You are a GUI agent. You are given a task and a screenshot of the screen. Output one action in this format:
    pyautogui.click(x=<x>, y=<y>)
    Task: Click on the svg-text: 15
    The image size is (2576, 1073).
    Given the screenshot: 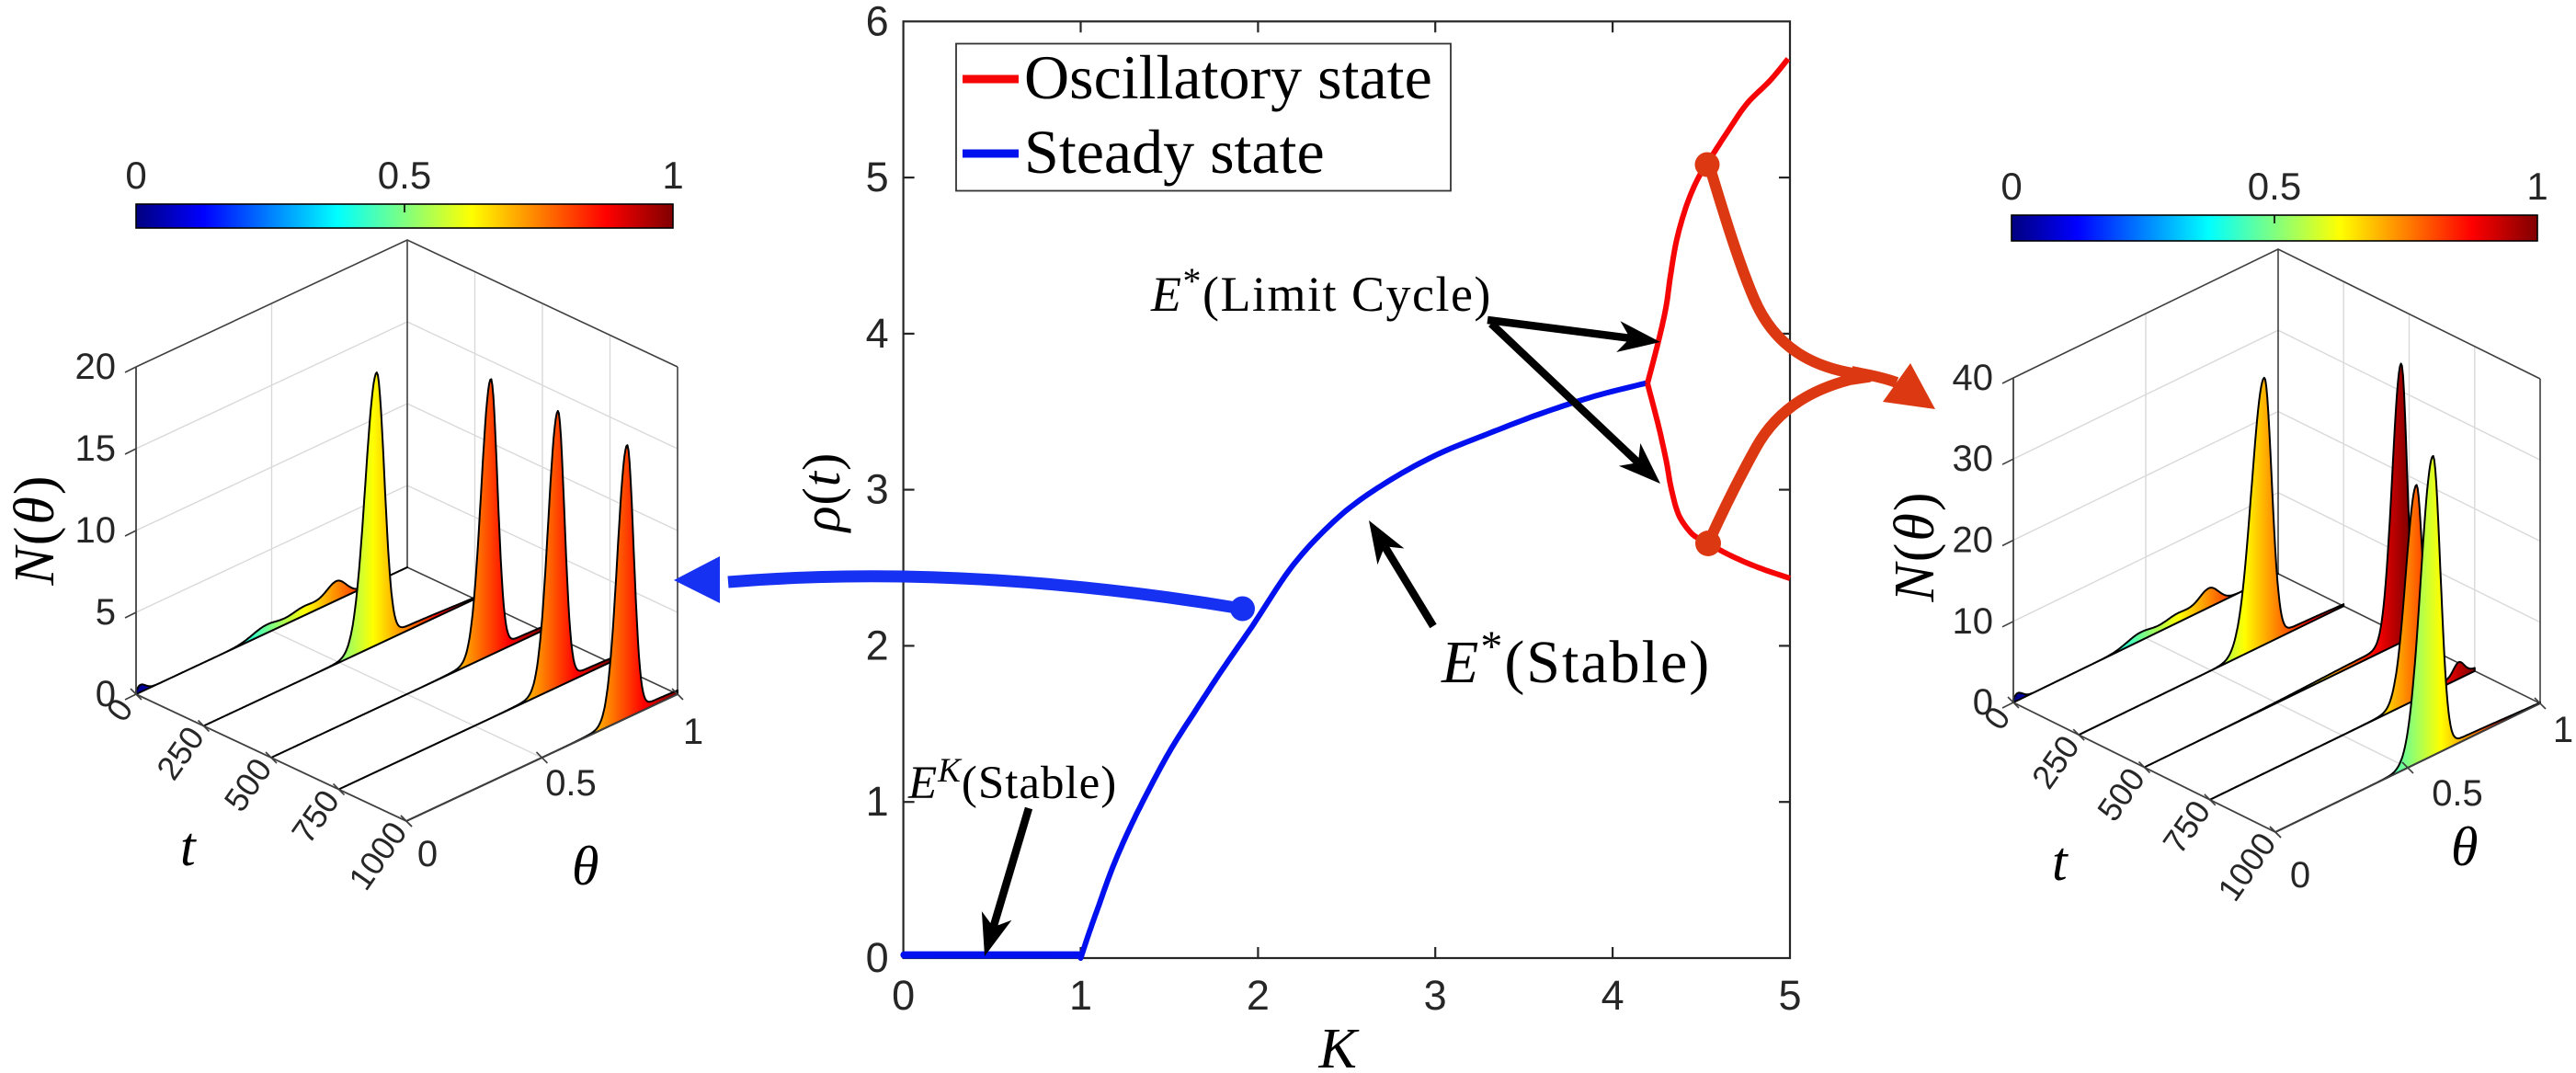 What is the action you would take?
    pyautogui.click(x=96, y=449)
    